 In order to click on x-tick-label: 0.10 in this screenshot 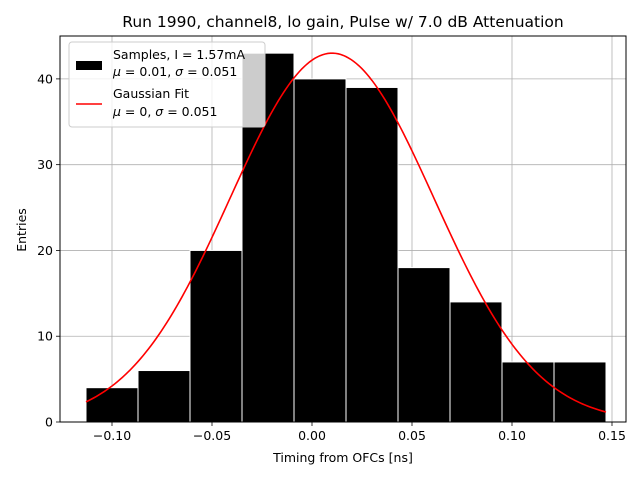, I will do `click(512, 435)`.